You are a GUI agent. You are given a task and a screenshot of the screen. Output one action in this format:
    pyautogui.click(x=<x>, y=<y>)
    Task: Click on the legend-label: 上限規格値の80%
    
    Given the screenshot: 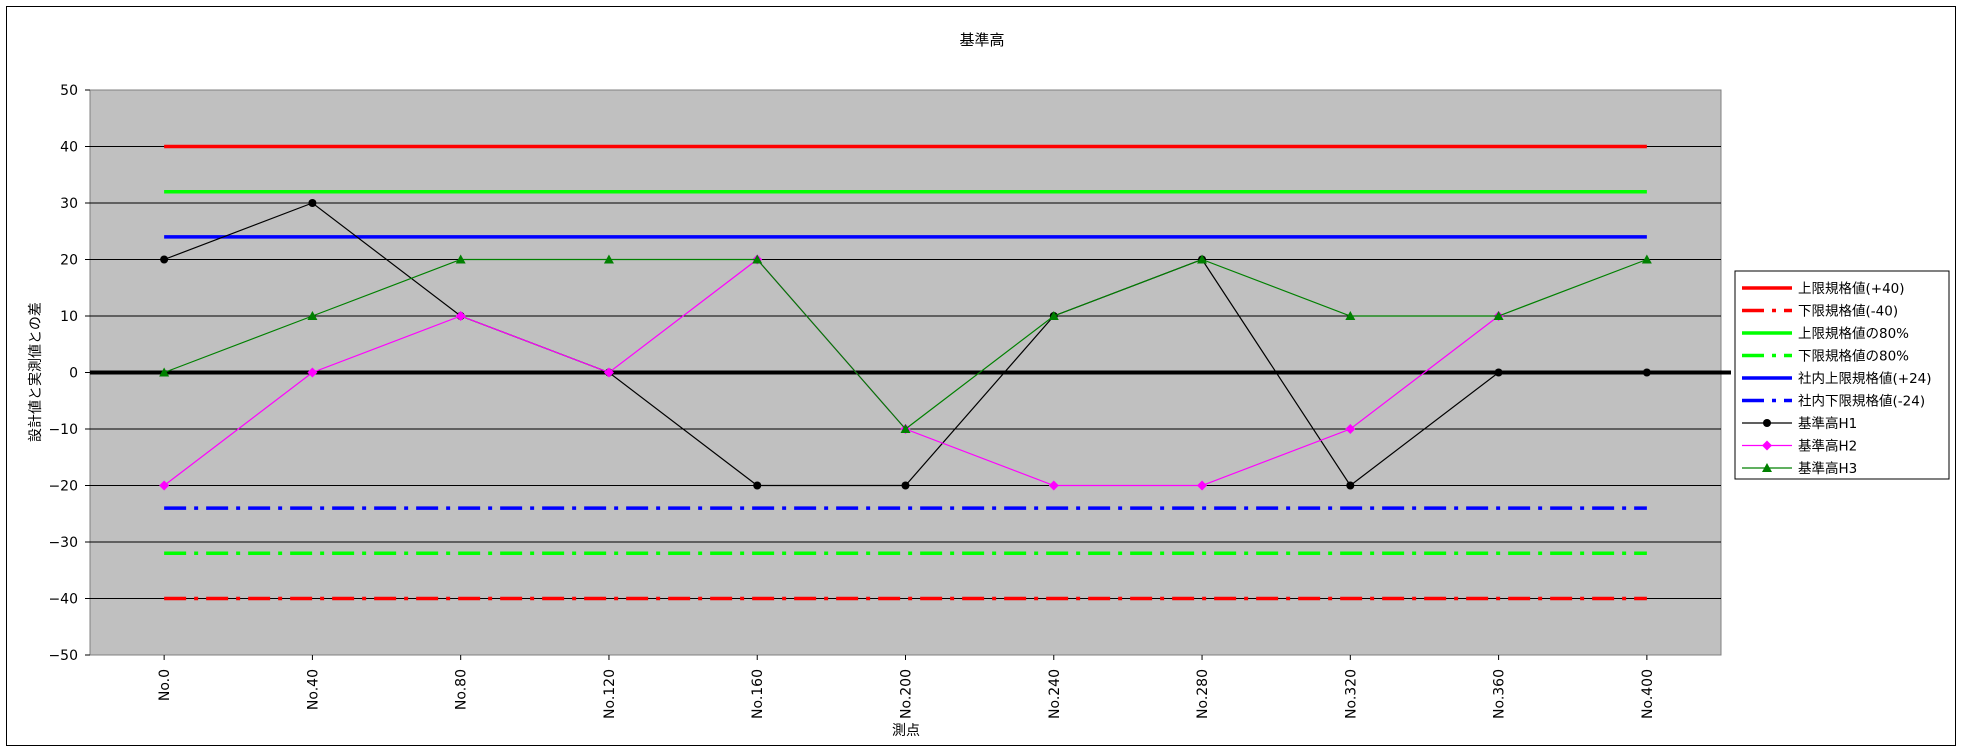 What is the action you would take?
    pyautogui.click(x=1853, y=334)
    